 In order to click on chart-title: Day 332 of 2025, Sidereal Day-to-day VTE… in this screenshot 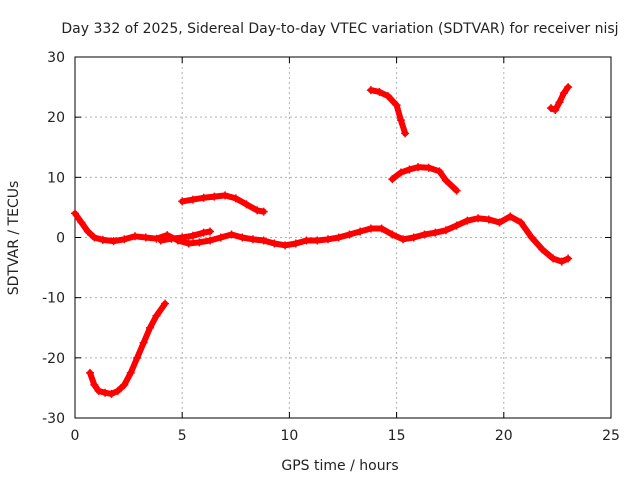, I will do `click(339, 29)`.